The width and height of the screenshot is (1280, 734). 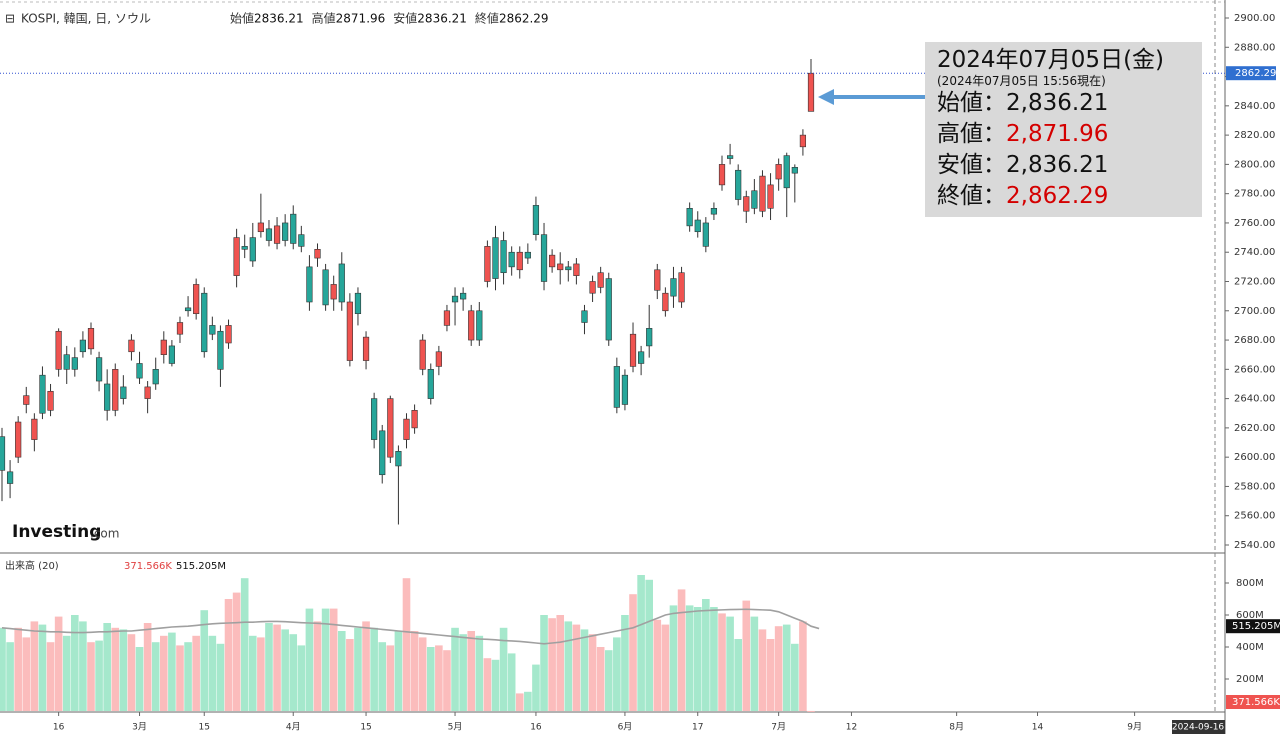 What do you see at coordinates (56, 532) in the screenshot?
I see `logo: Investing` at bounding box center [56, 532].